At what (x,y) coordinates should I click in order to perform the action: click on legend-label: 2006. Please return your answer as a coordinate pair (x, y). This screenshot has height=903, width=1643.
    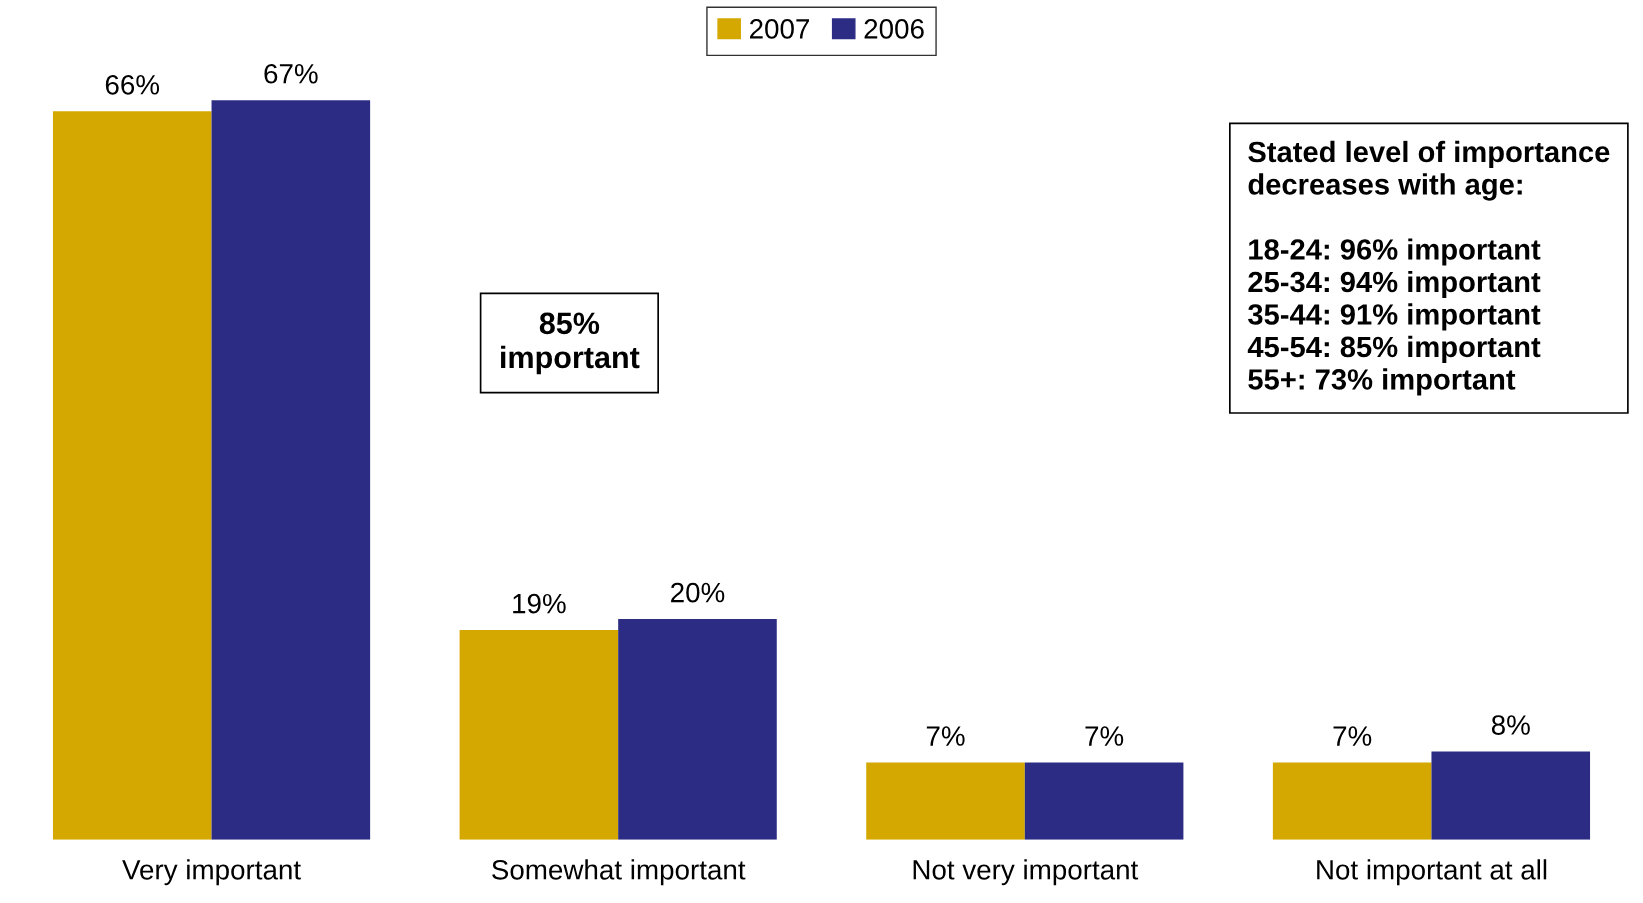
    Looking at the image, I should click on (894, 29).